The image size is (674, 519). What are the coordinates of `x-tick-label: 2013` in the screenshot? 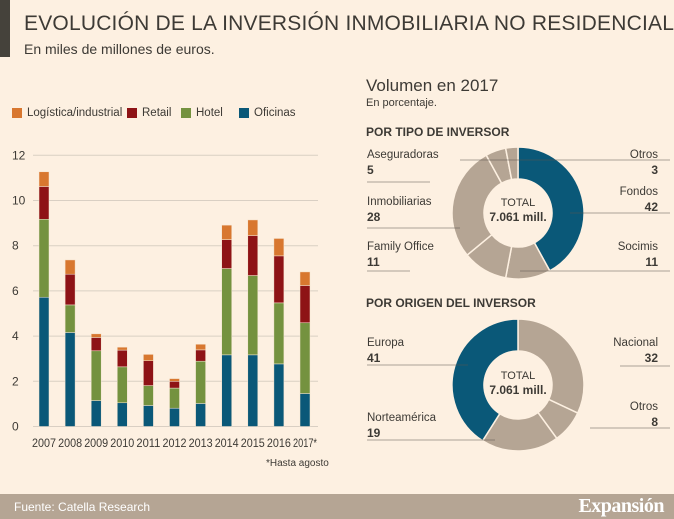 It's located at (201, 444).